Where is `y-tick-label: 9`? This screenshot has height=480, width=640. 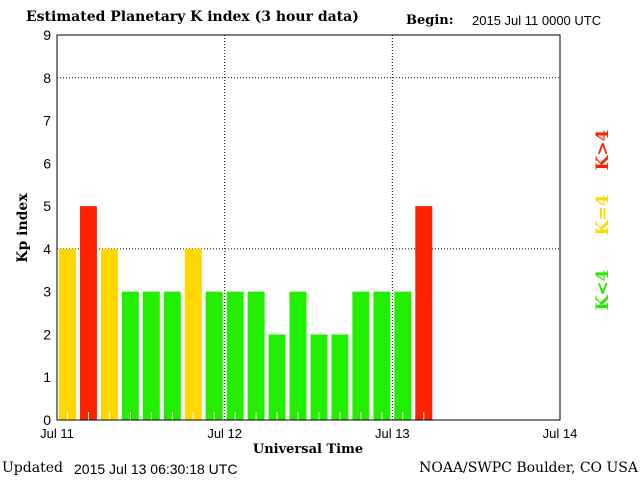
y-tick-label: 9 is located at coordinates (47, 35).